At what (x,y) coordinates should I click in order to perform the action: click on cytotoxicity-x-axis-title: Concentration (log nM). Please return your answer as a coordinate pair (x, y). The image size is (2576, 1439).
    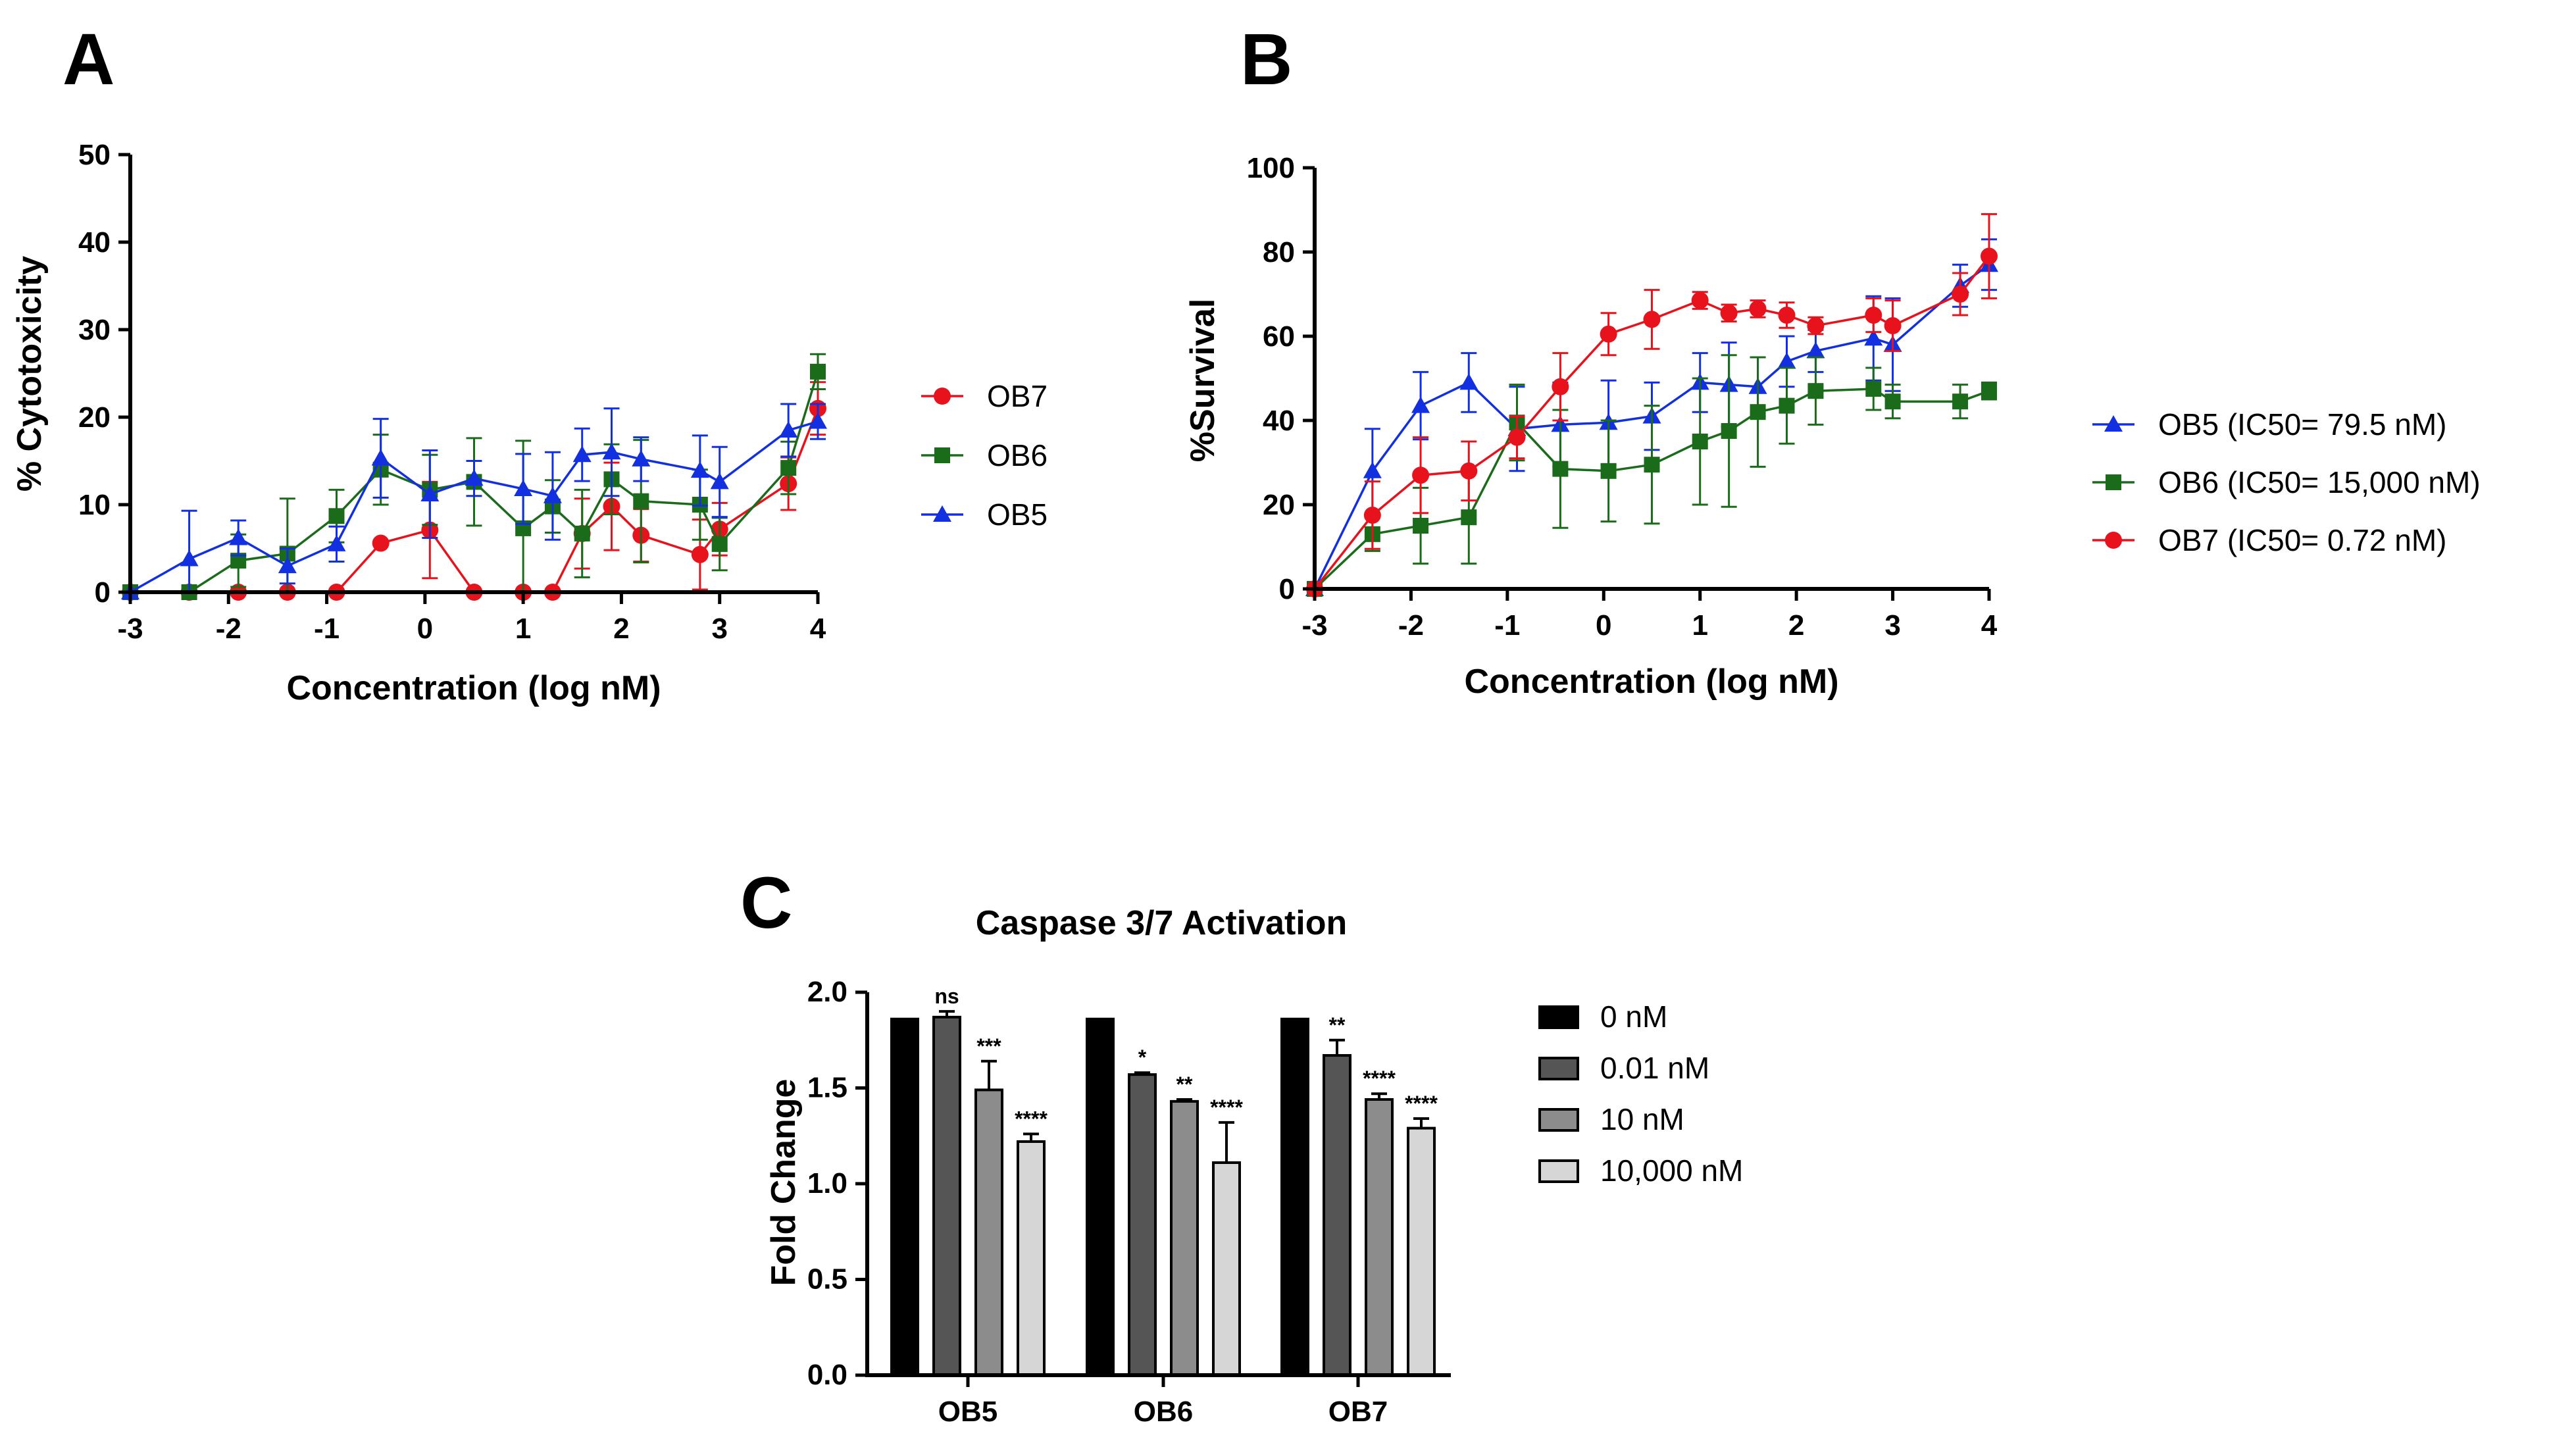
    Looking at the image, I should click on (473, 688).